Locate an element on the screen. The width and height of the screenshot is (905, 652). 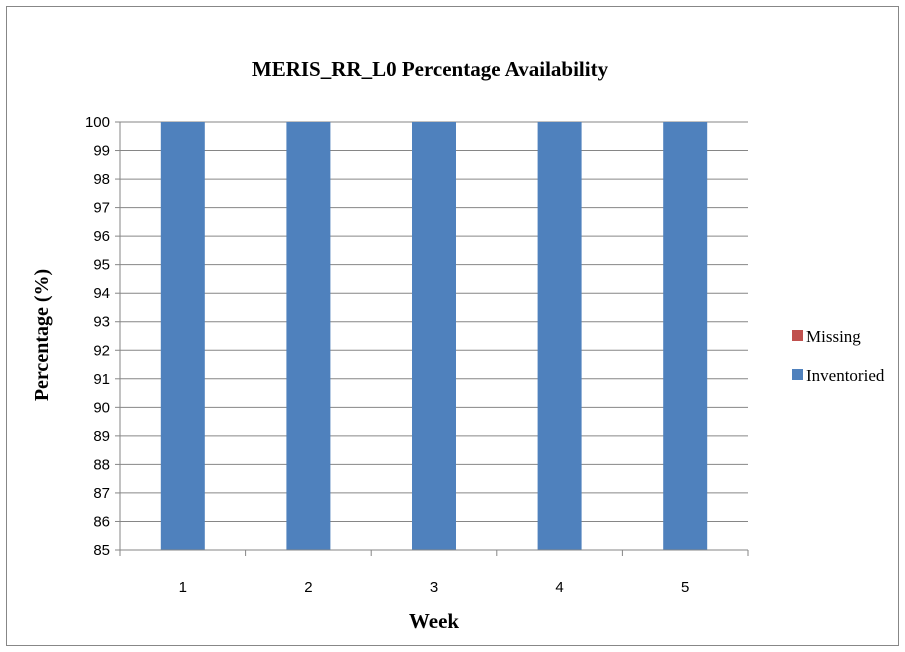
y-tick-label: 92 is located at coordinates (101, 350).